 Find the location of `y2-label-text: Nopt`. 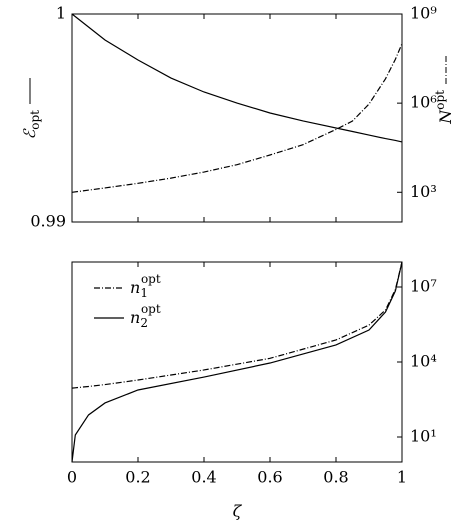

y2-label-text: Nopt is located at coordinates (444, 107).